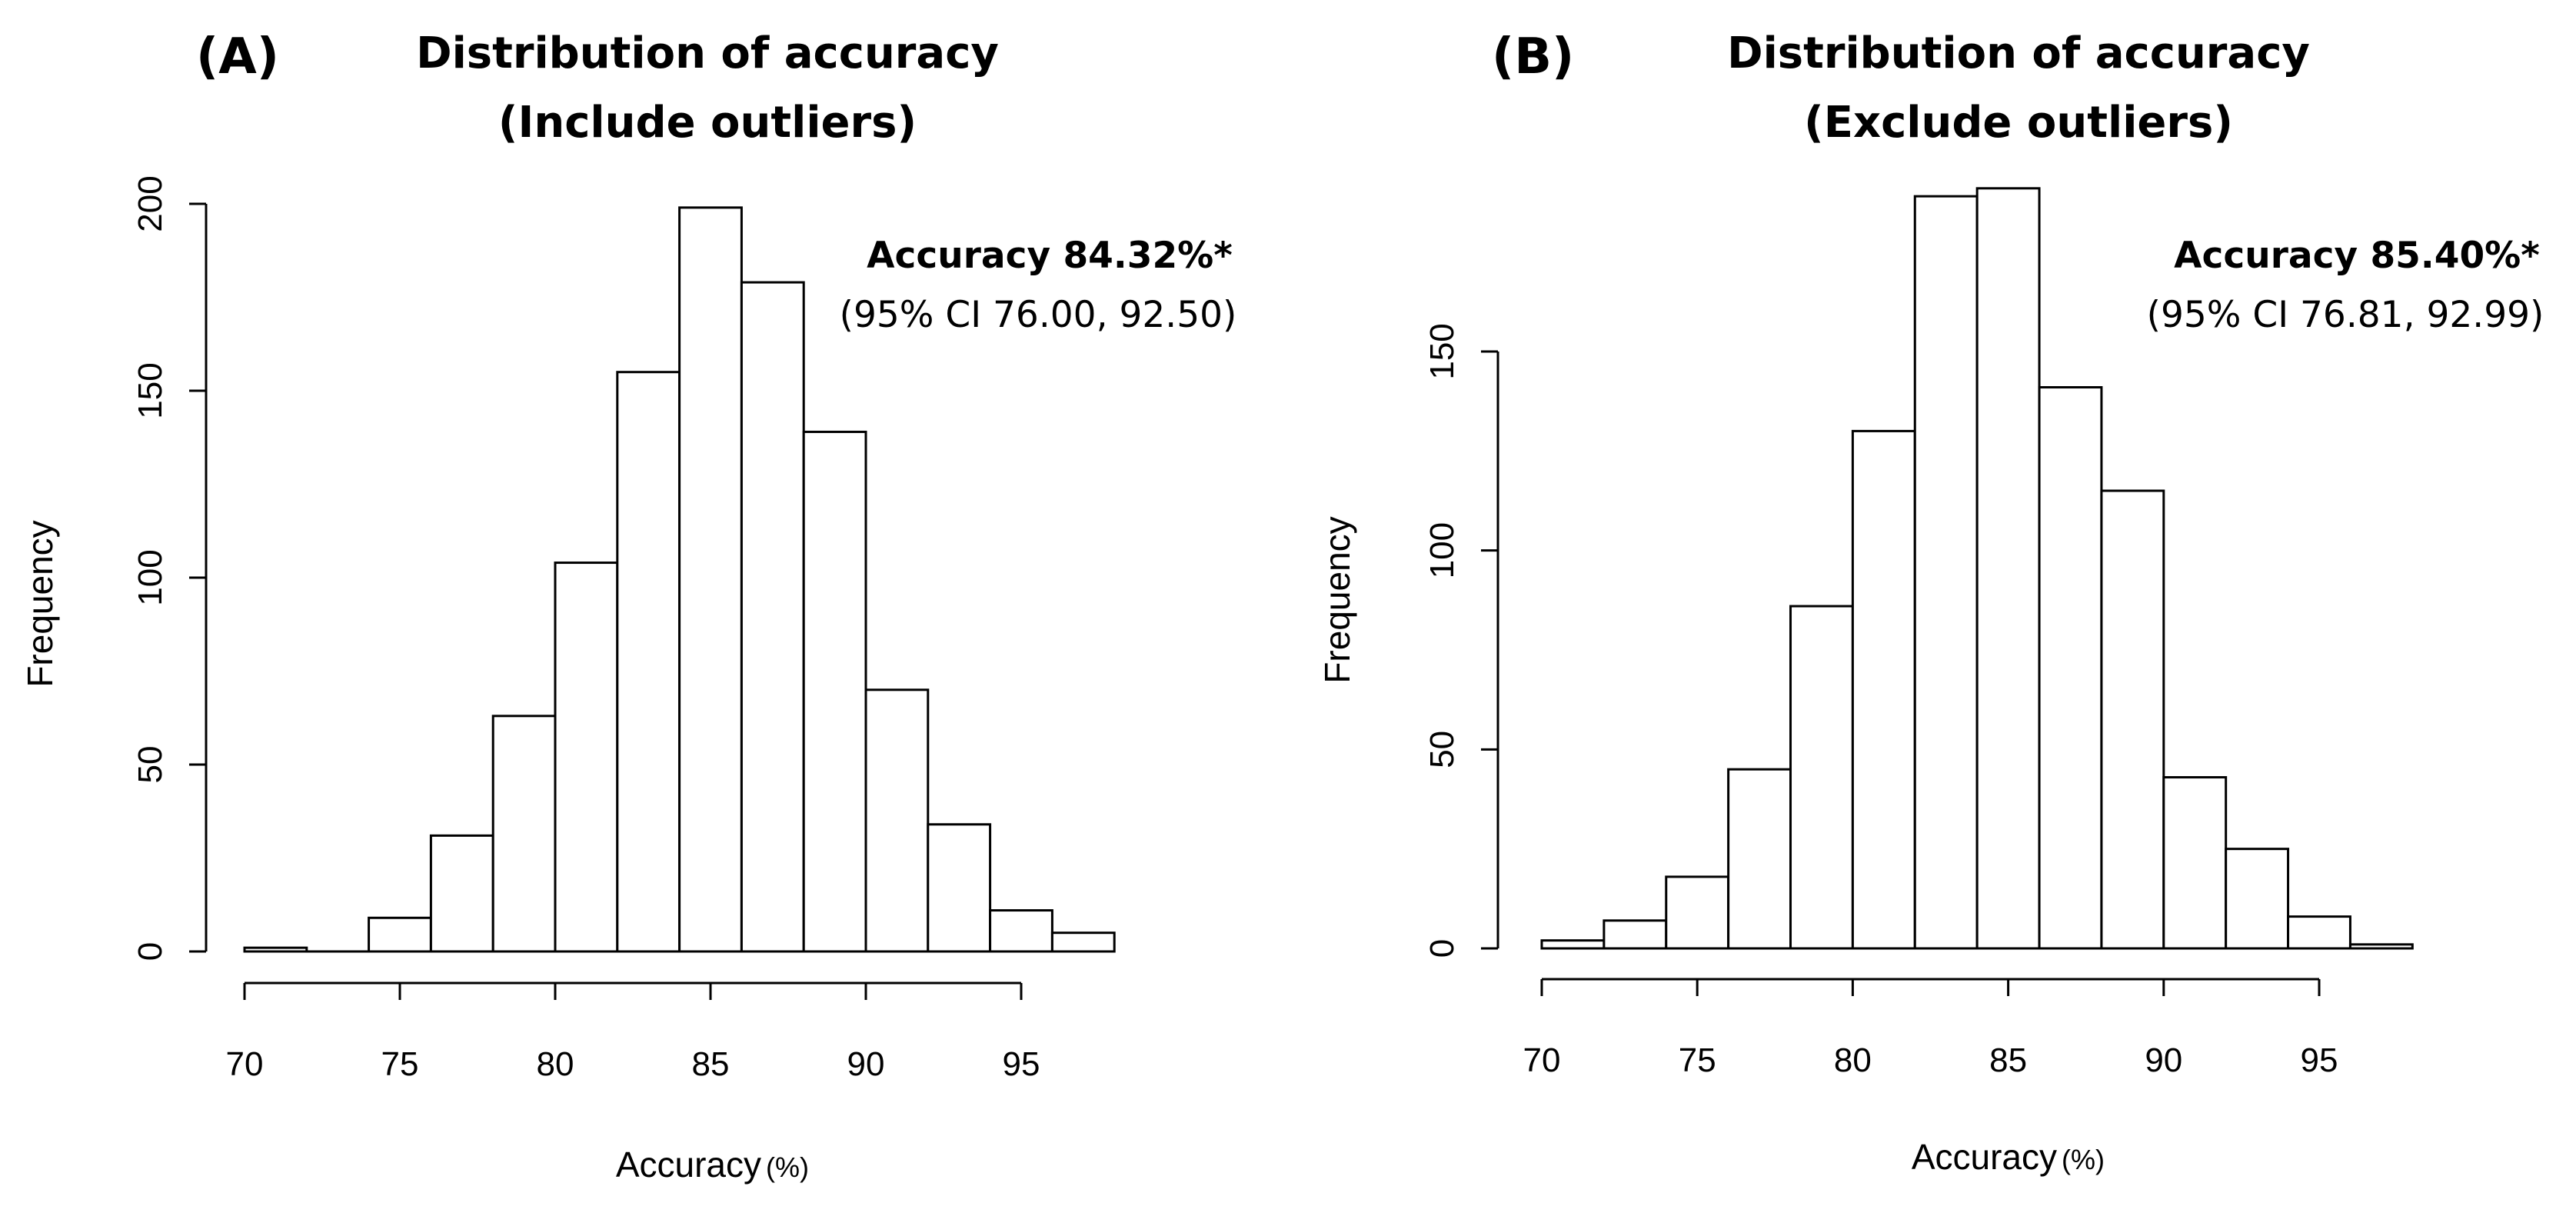 Image resolution: width=2576 pixels, height=1213 pixels. I want to click on panel-b-x-tick-label-70: 70, so click(1542, 1060).